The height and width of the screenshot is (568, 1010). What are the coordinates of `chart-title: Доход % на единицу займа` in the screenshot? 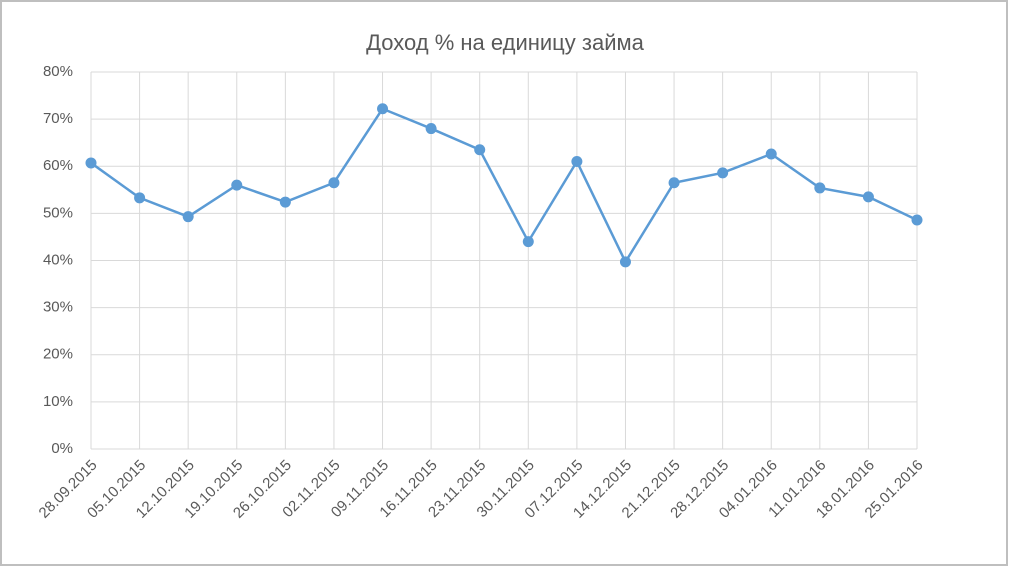 It's located at (505, 42).